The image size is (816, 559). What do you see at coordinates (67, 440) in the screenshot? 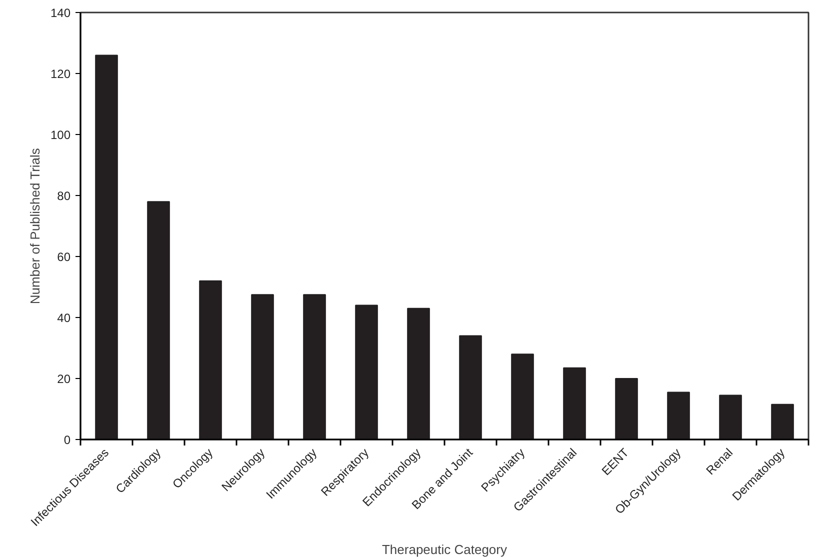
I see `y-tick-label: 0` at bounding box center [67, 440].